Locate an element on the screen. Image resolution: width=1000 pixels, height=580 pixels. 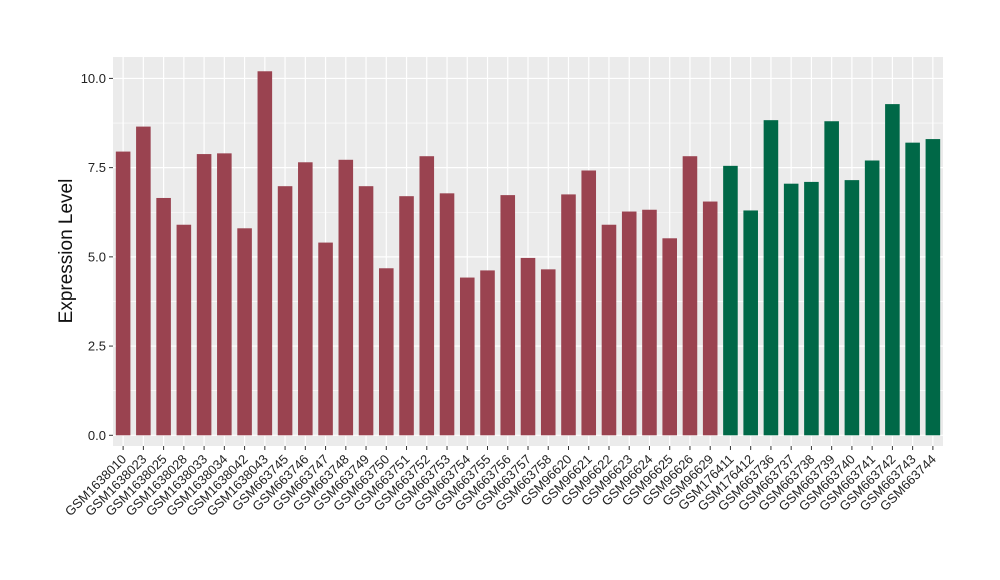
bar-GSM663738 is located at coordinates (811, 308).